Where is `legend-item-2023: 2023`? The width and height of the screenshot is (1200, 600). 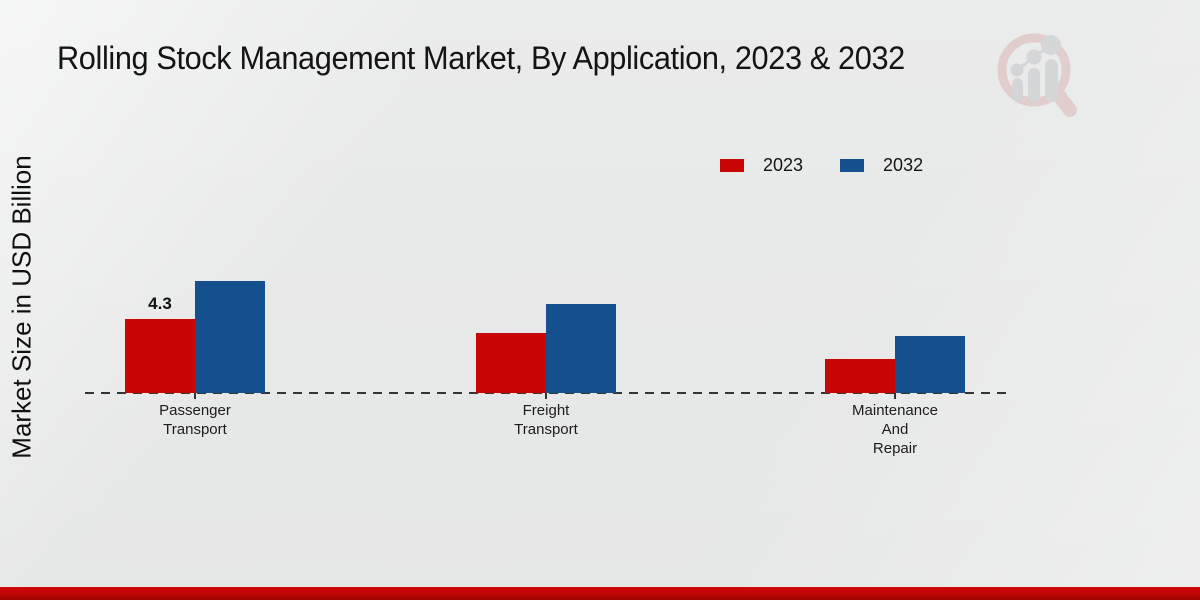 legend-item-2023: 2023 is located at coordinates (761, 165).